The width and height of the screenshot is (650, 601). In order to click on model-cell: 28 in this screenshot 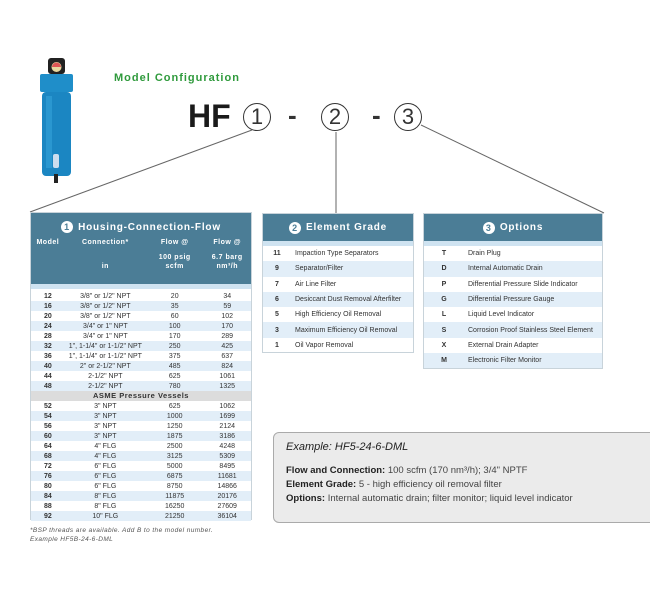, I will do `click(47, 336)`.